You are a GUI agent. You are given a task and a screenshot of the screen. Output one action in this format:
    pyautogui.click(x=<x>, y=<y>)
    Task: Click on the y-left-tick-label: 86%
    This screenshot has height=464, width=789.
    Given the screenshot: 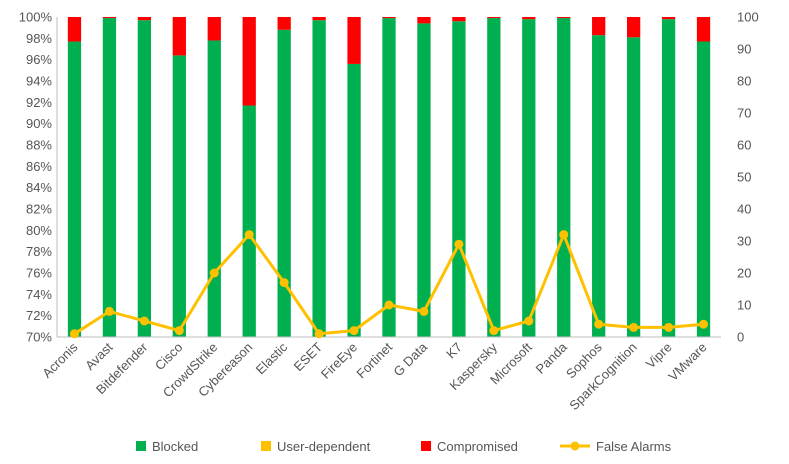 What is the action you would take?
    pyautogui.click(x=39, y=166)
    